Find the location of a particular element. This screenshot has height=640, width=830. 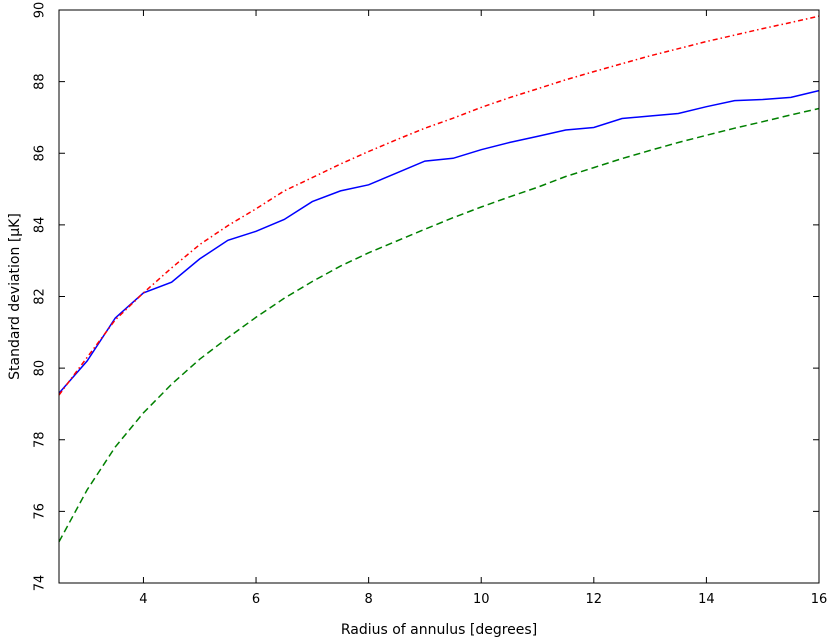

x-axis-label: Radius of annulus [degrees] is located at coordinates (439, 630).